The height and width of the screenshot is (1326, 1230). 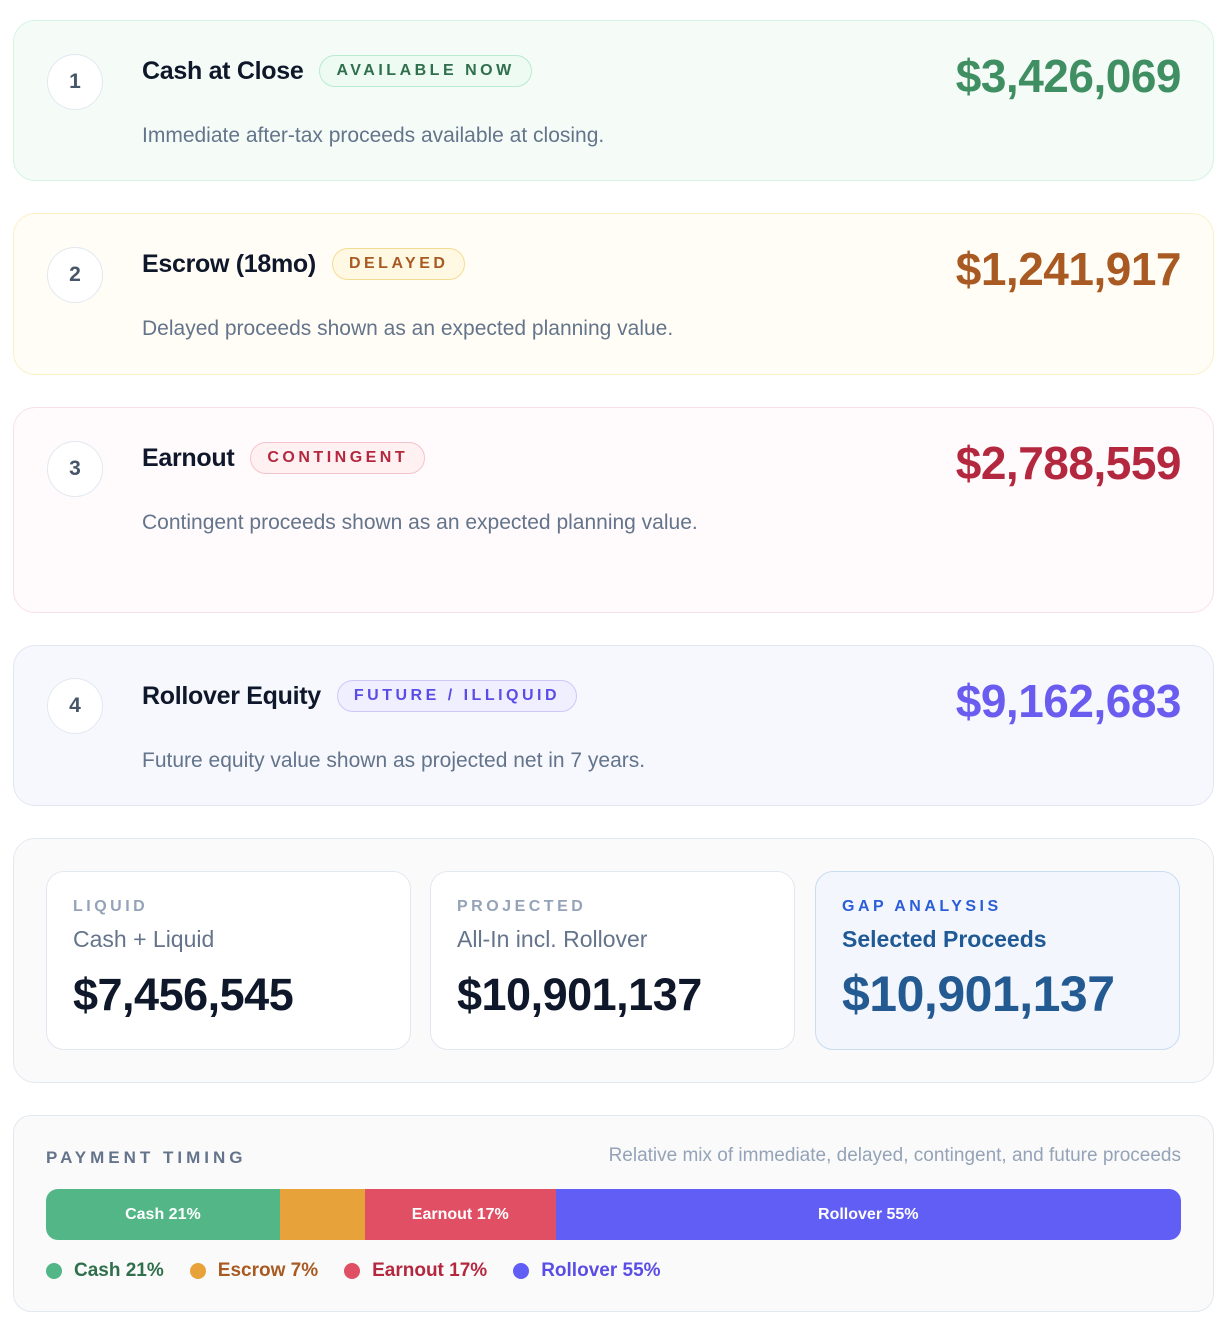 I want to click on bar-segment: Cash 21%, so click(x=163, y=1214).